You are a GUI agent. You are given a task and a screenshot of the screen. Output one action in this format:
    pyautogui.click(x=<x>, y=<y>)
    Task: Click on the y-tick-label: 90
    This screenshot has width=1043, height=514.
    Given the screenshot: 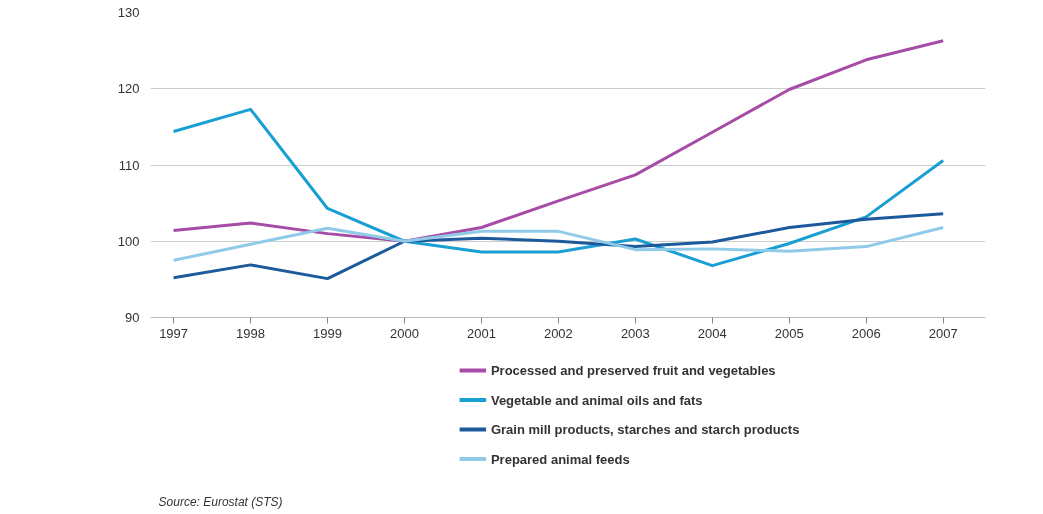 What is the action you would take?
    pyautogui.click(x=132, y=317)
    